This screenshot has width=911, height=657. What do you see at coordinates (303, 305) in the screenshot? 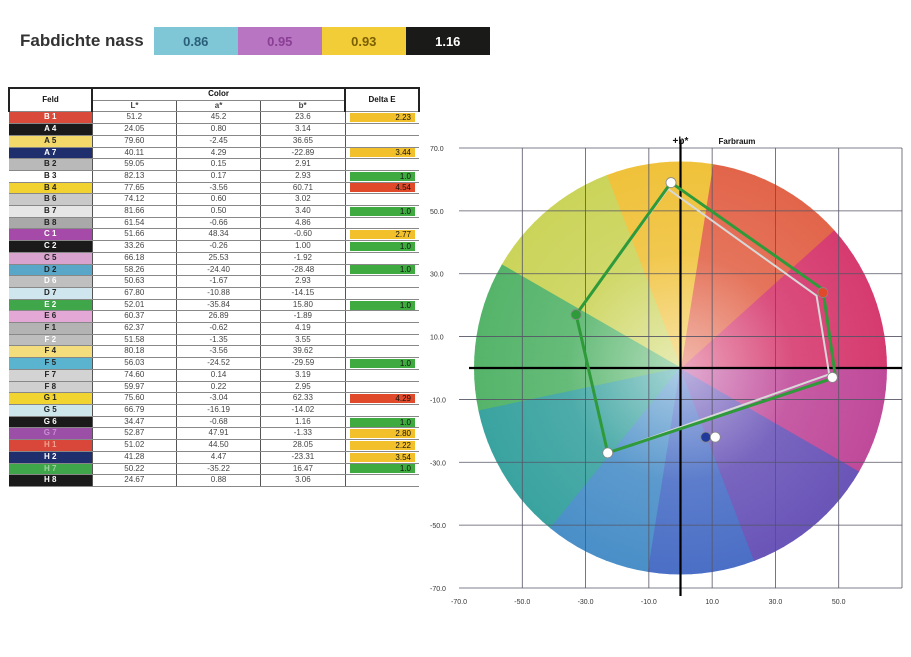
I see `b-cell: 15.80` at bounding box center [303, 305].